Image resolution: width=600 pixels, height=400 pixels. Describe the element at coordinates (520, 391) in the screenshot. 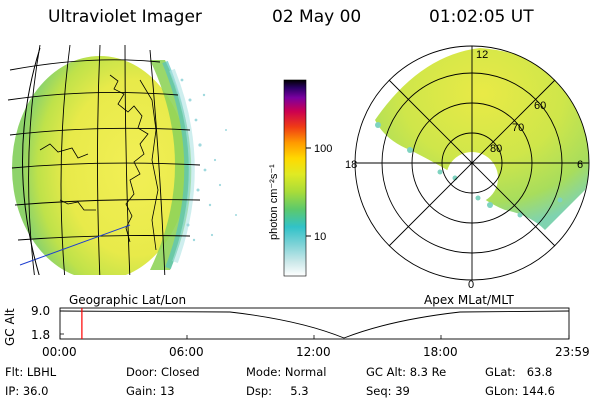

I see `info-glon: GLon: 144.6` at that location.